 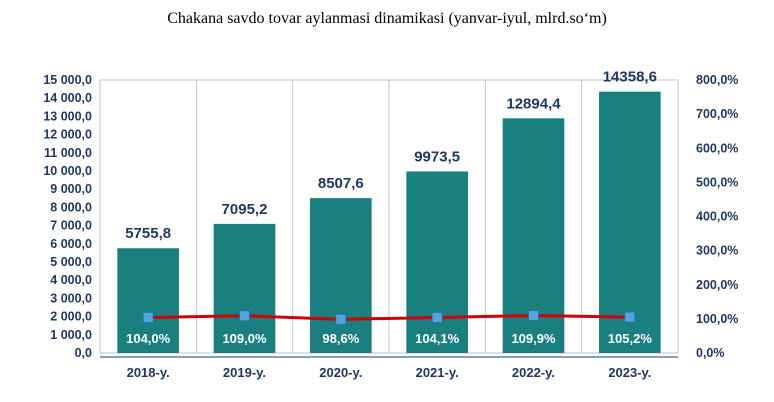 I want to click on line-value-label: 105,2%, so click(x=630, y=338).